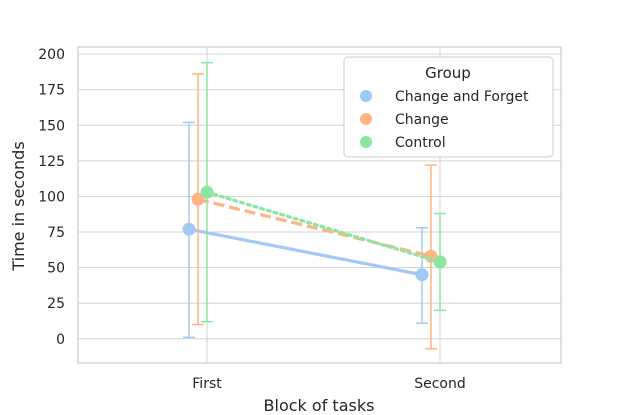 The image size is (623, 415). What do you see at coordinates (366, 119) in the screenshot?
I see `legend-marker-change` at bounding box center [366, 119].